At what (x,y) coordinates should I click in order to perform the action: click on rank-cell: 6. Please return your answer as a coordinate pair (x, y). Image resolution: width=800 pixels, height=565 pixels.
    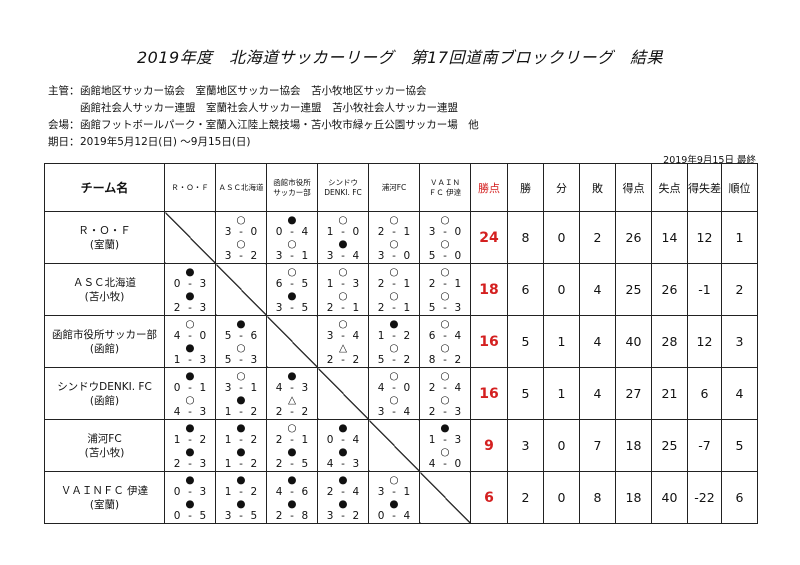
    Looking at the image, I should click on (739, 497).